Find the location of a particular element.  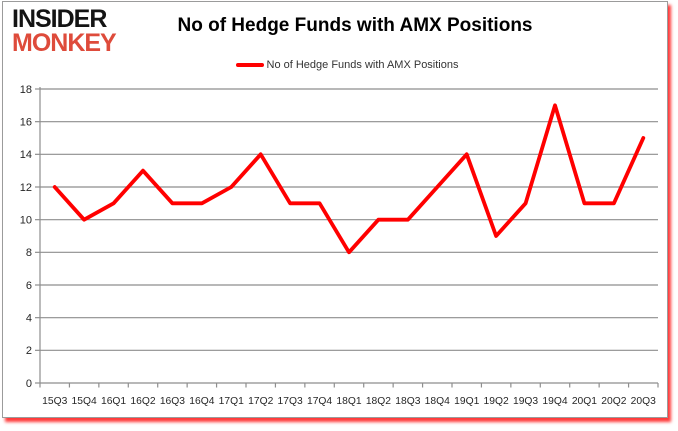

legend: No of Hedge Funds with AMX Positions is located at coordinates (335, 65).